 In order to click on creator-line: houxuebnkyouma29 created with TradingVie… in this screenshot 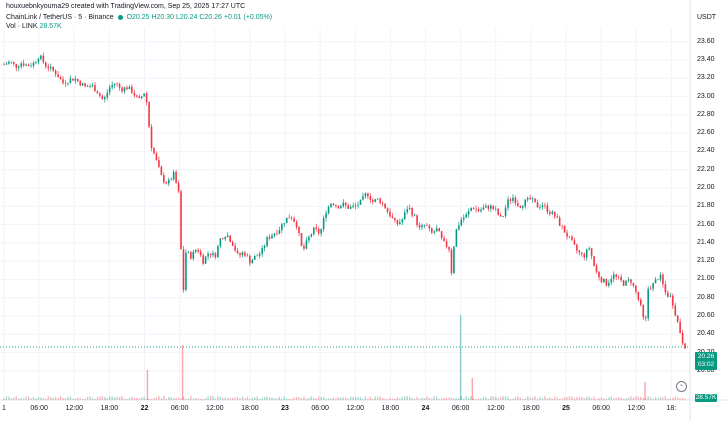, I will do `click(126, 6)`.